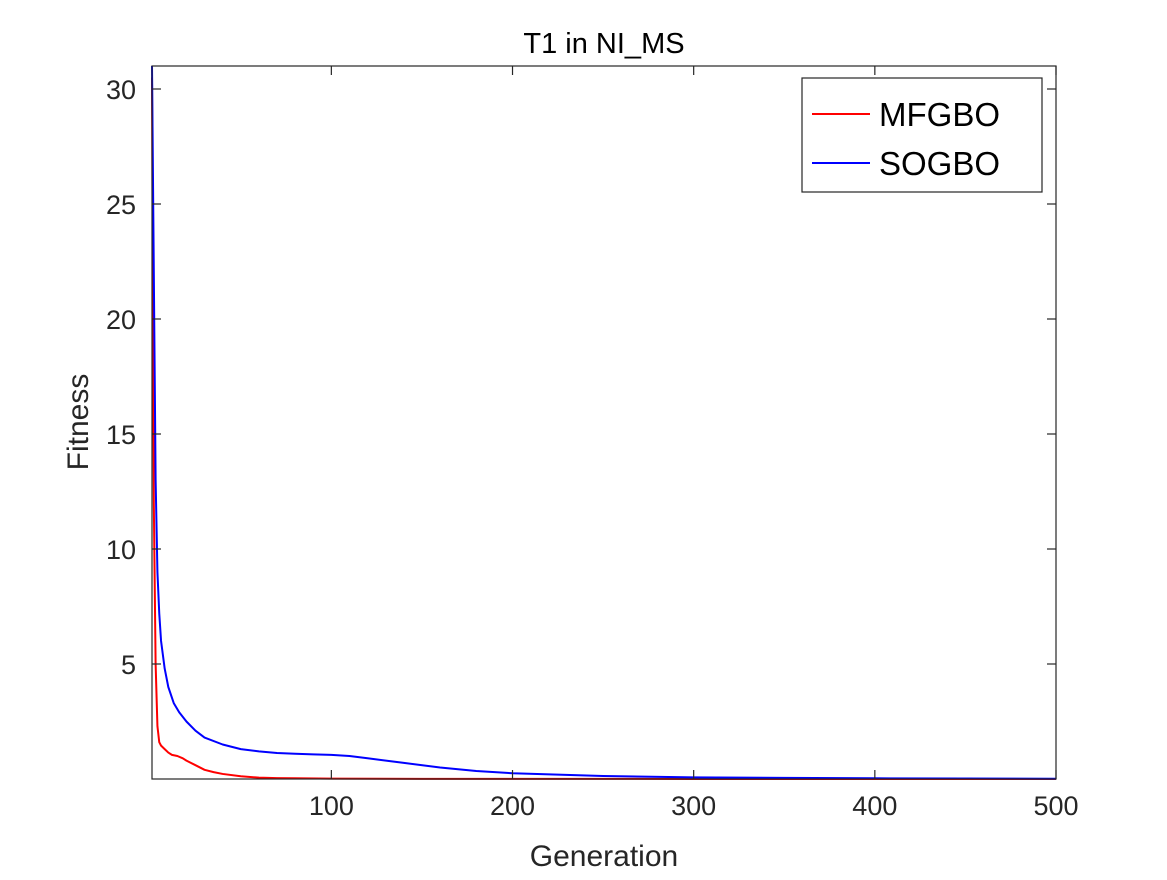 The image size is (1167, 880). Describe the element at coordinates (693, 806) in the screenshot. I see `x-tick-label: 300` at that location.